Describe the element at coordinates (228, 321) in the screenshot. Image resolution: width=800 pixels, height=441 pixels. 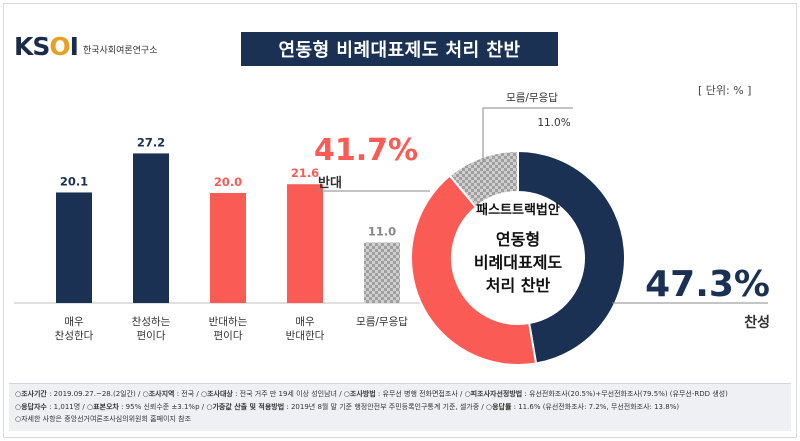
I see `bar-category-label: 반대하는` at that location.